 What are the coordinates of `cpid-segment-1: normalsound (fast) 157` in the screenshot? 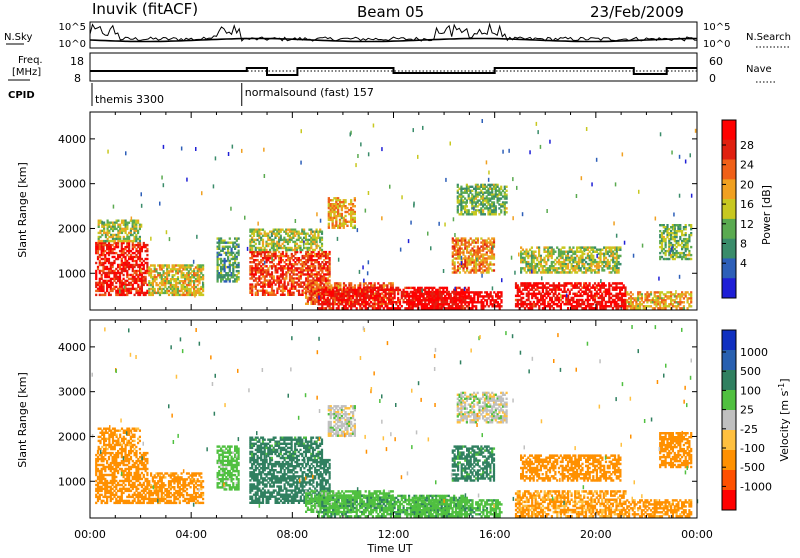 It's located at (309, 92).